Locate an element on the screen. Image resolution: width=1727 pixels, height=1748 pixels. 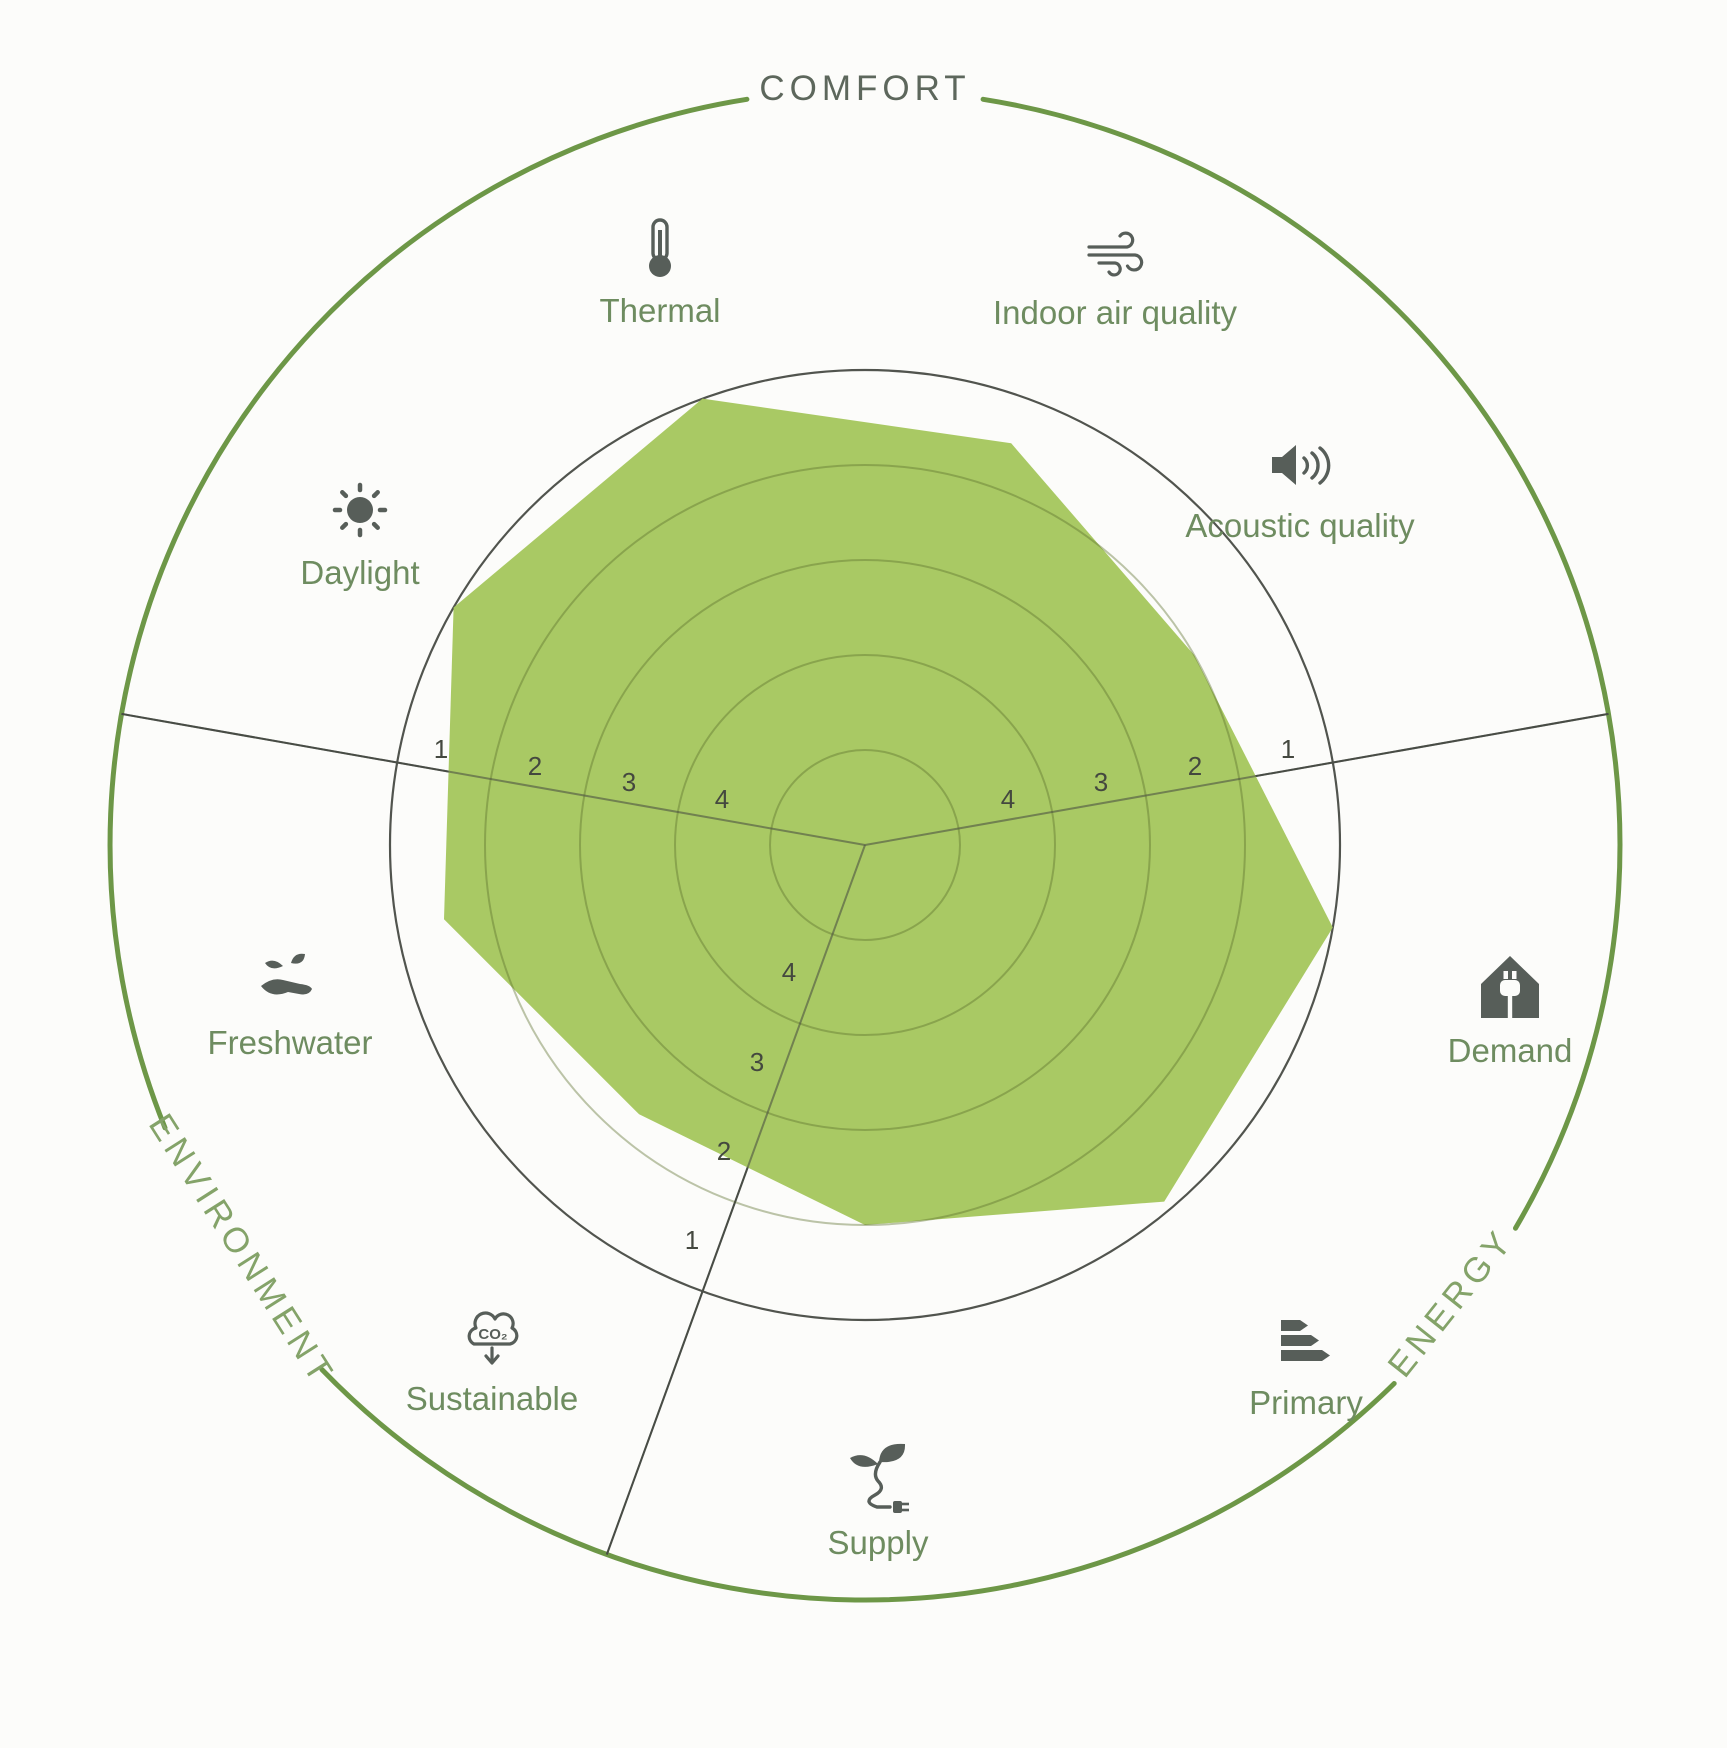
hand-leaf-icon is located at coordinates (286, 974).